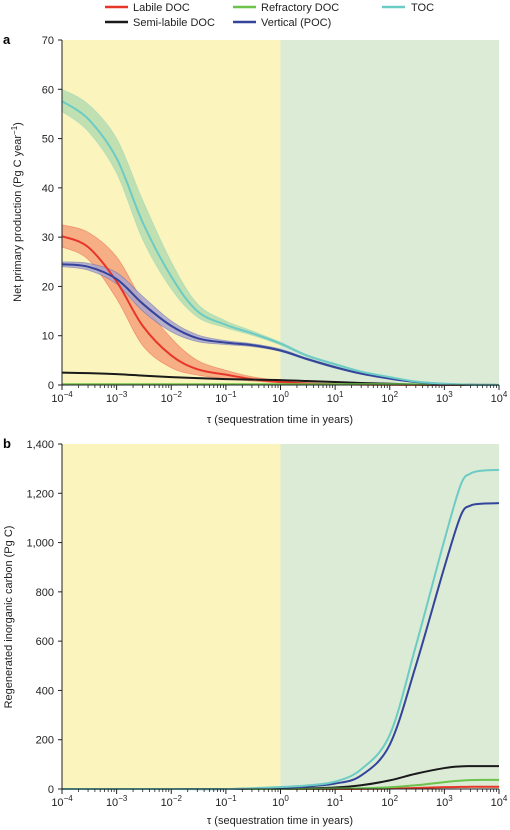 The width and height of the screenshot is (510, 830). I want to click on panel-b-xtick-label: 10⁻⁴, so click(62, 801).